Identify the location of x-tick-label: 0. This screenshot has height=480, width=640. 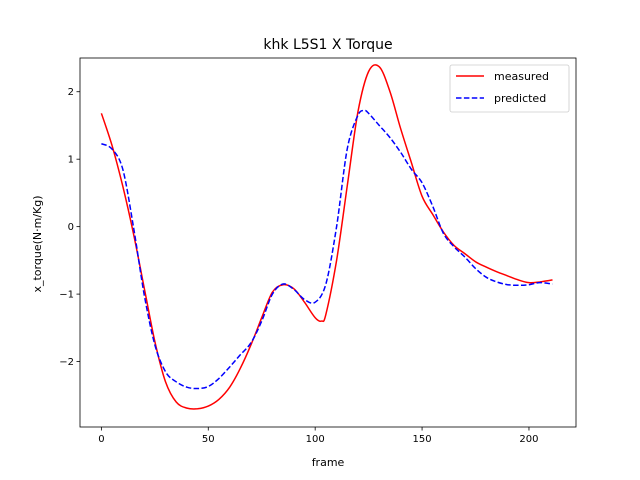
(101, 439).